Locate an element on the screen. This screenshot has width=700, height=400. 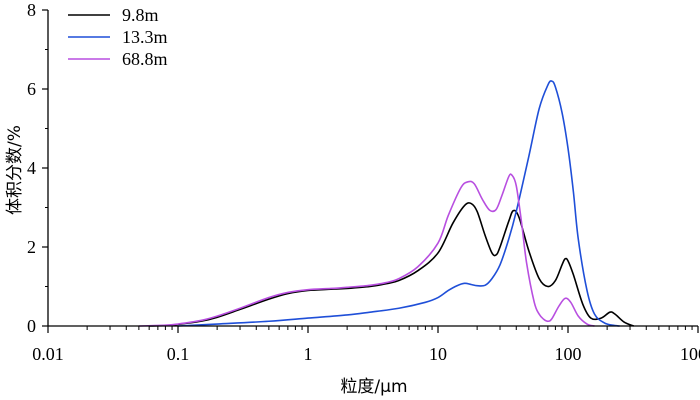
legend-label-1: 13.3m is located at coordinates (145, 37).